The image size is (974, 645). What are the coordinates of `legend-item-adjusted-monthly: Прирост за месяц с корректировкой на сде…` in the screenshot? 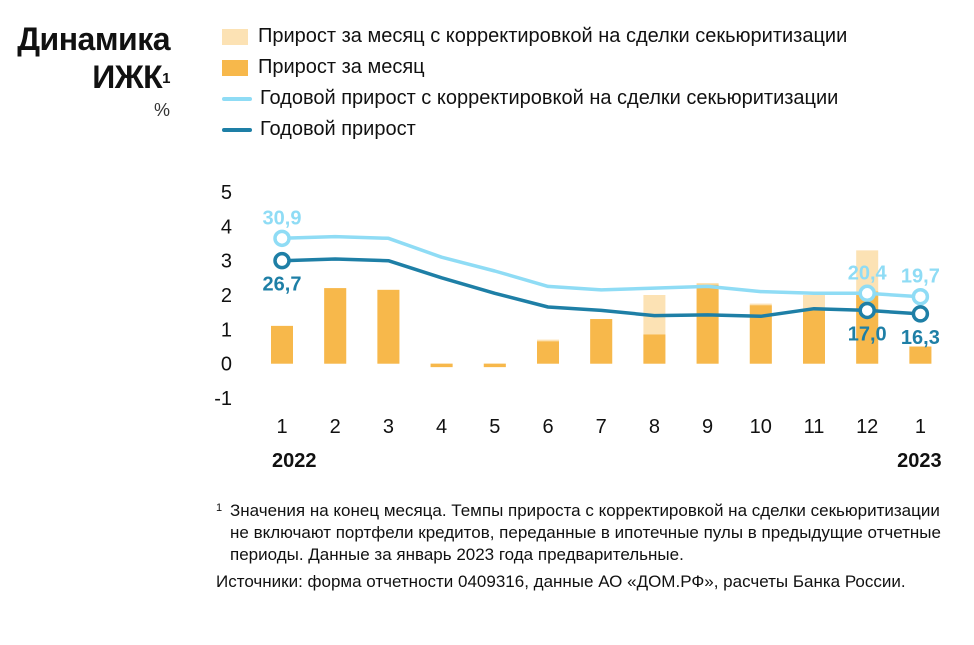 It's located at (534, 36).